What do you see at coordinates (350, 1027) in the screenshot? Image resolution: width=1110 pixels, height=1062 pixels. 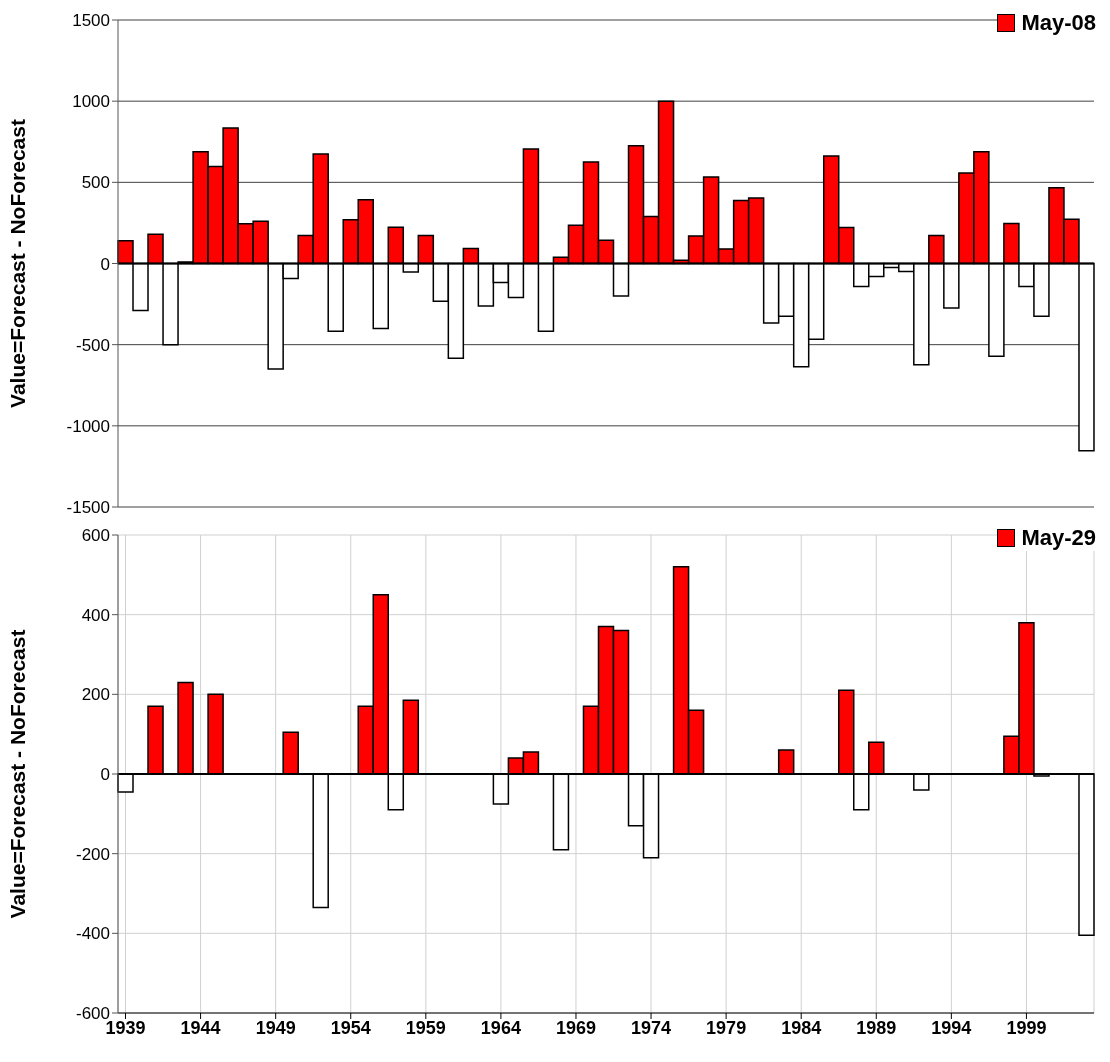 I see `x-tick-label: 1954` at bounding box center [350, 1027].